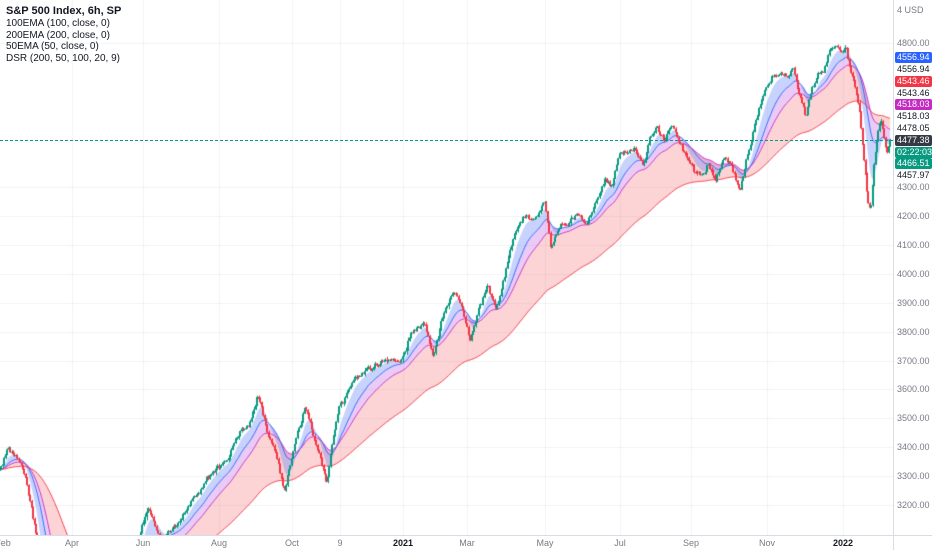 The width and height of the screenshot is (932, 550). What do you see at coordinates (292, 543) in the screenshot?
I see `time-tick-label: Oct` at bounding box center [292, 543].